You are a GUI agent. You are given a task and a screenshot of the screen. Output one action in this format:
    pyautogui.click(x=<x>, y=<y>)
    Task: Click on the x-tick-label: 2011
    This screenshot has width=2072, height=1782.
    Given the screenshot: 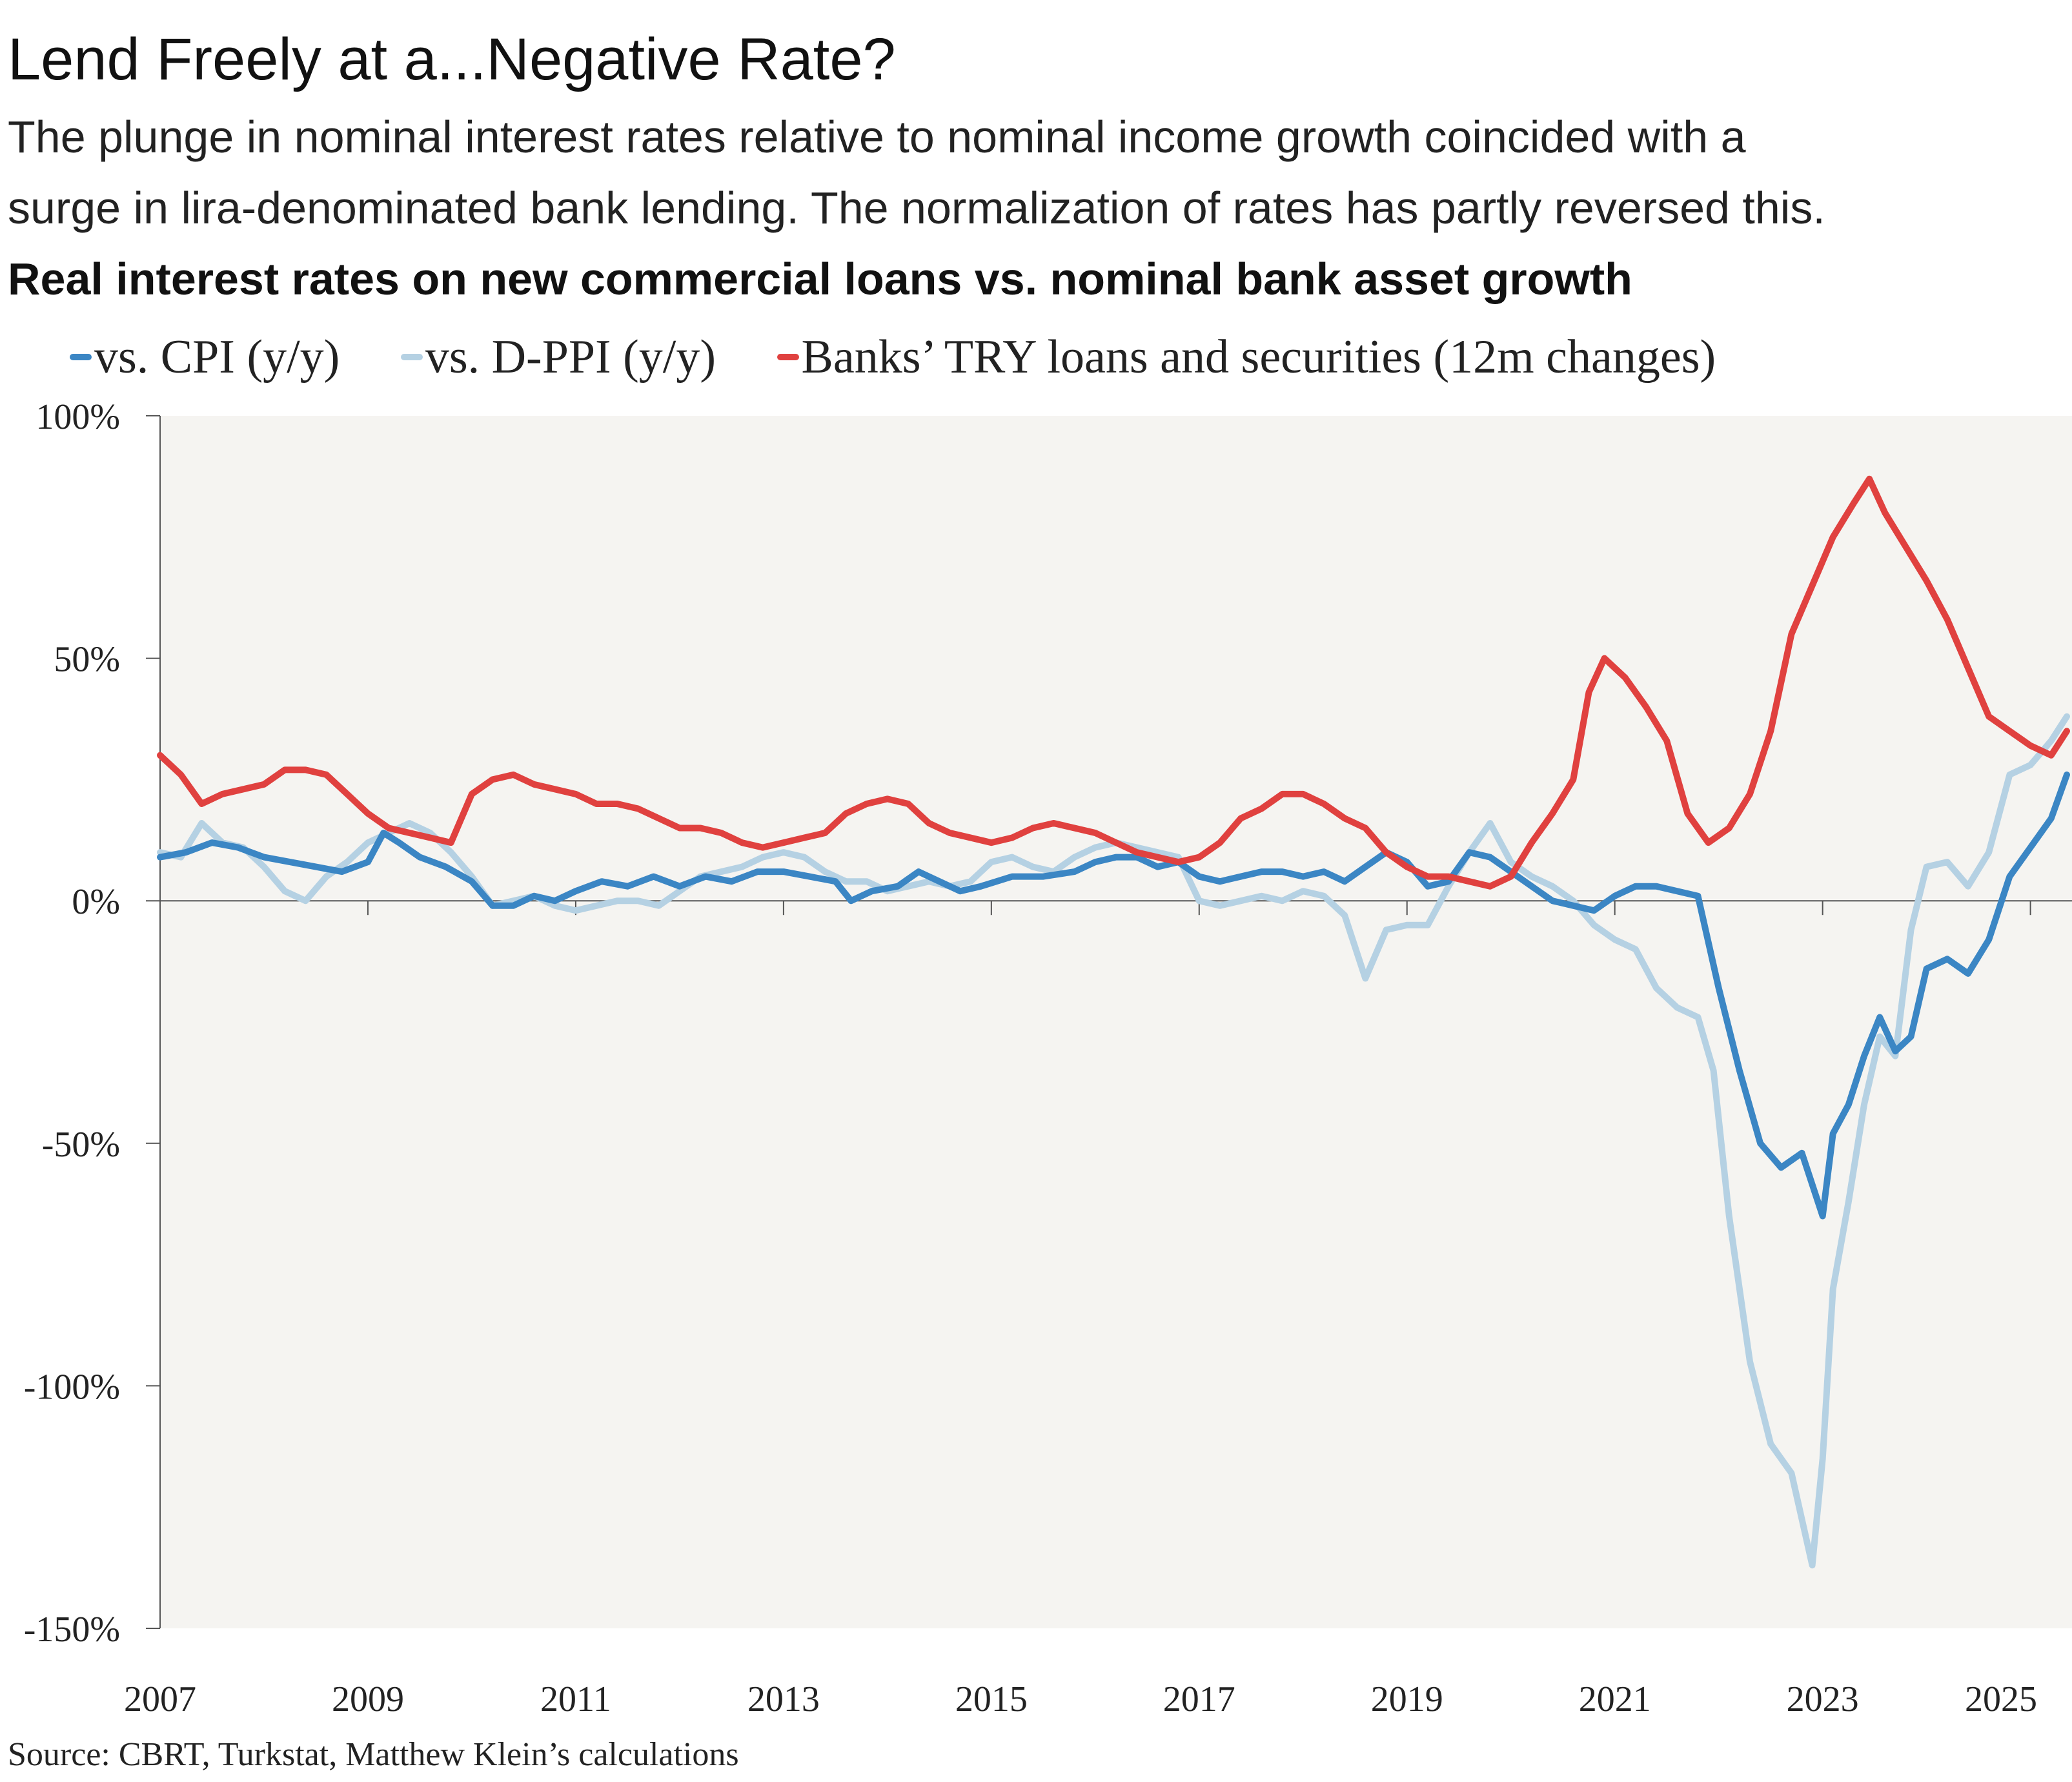 What is the action you would take?
    pyautogui.click(x=575, y=1699)
    